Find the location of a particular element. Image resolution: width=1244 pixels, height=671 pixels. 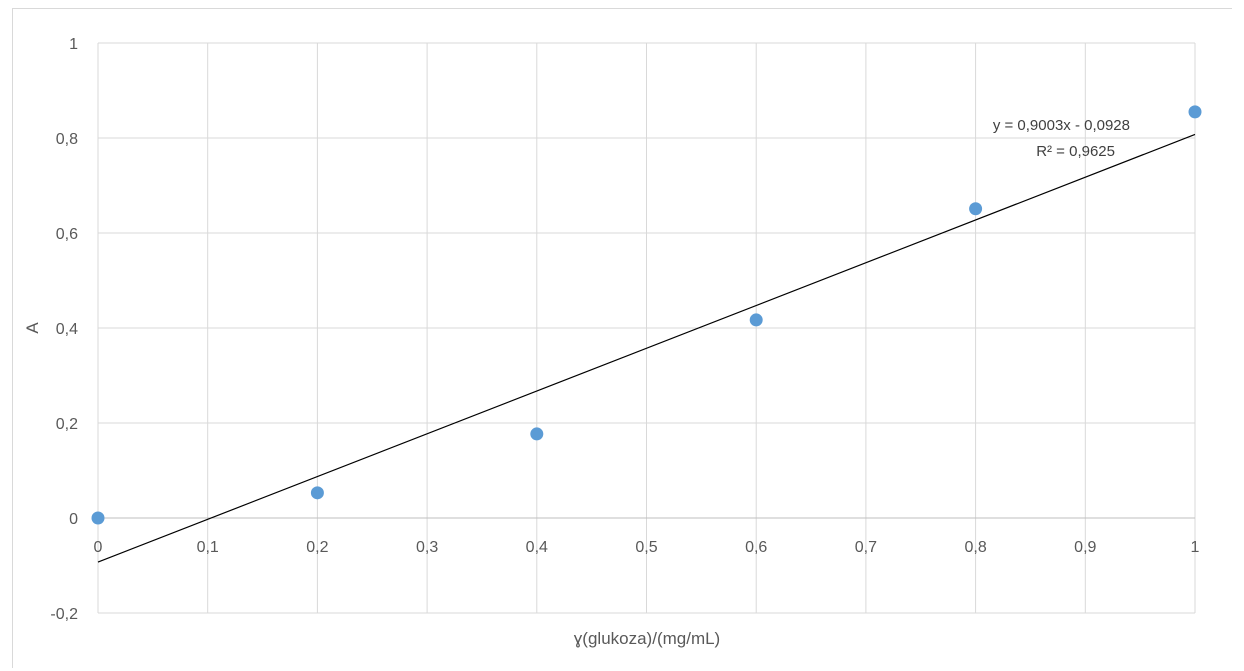

x-tick-labels: 0 0,1 0,2 0,3 0,4 0,5 0,6 0,7 0,8 0,9 1 is located at coordinates (647, 547).